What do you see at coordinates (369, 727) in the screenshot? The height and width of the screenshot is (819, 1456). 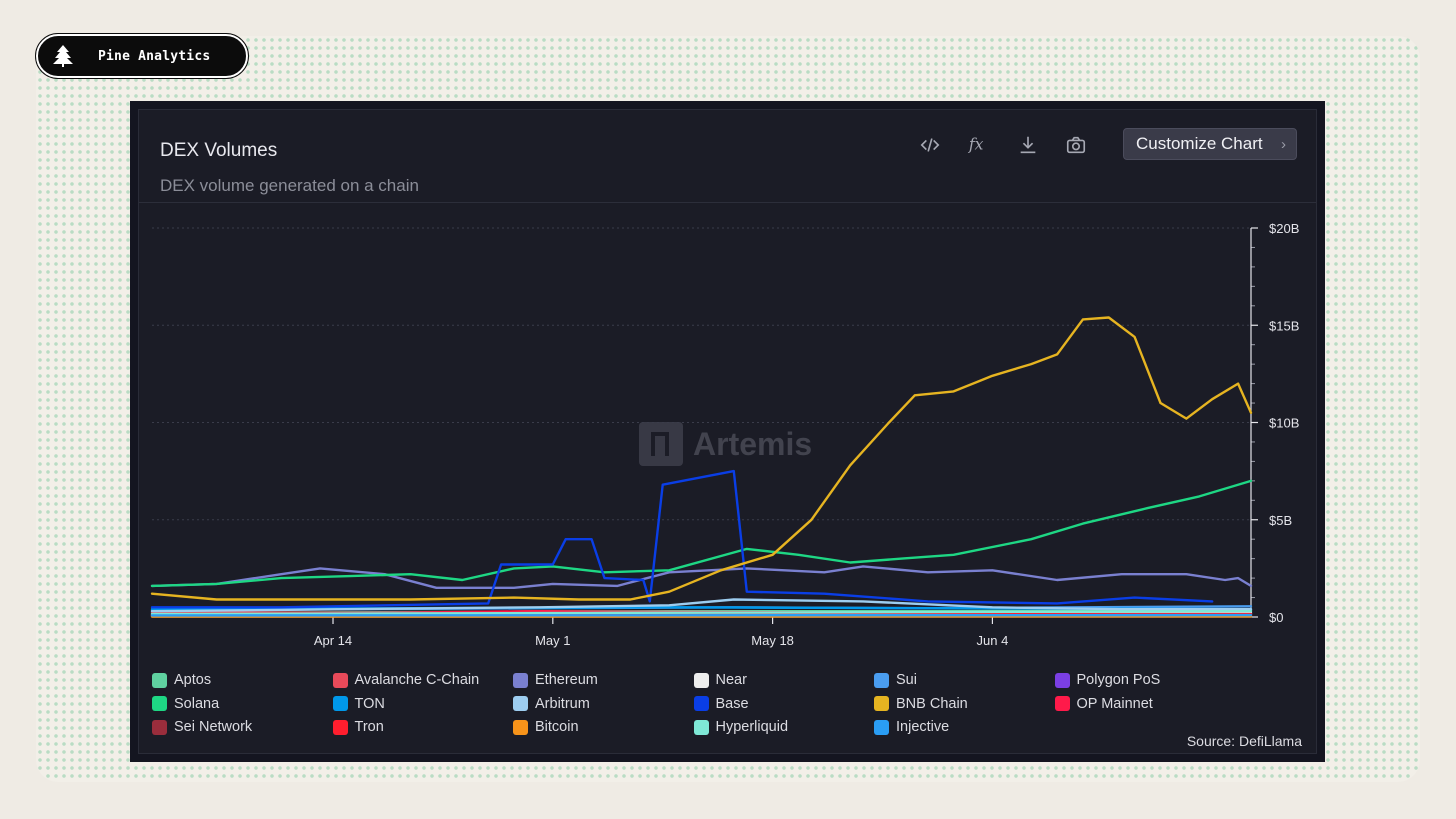 I see `legend-label: Tron` at bounding box center [369, 727].